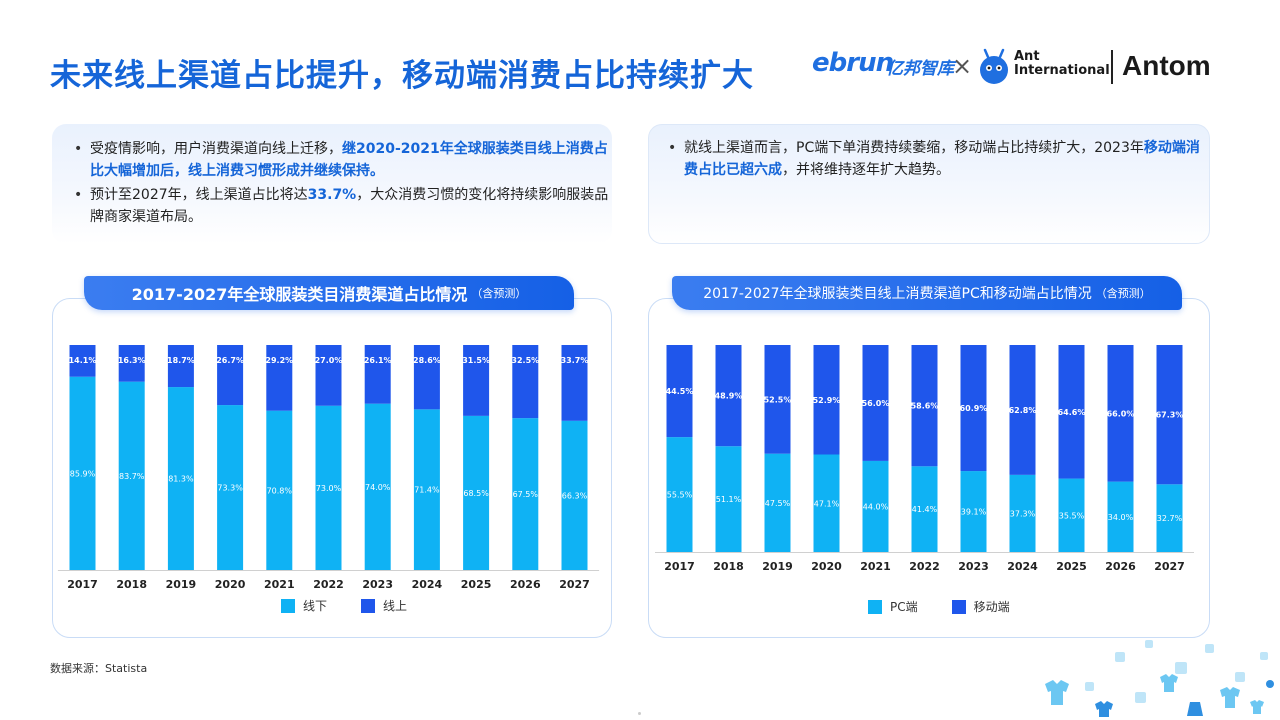  I want to click on data-label-线上-2022: 27.0%, so click(329, 360).